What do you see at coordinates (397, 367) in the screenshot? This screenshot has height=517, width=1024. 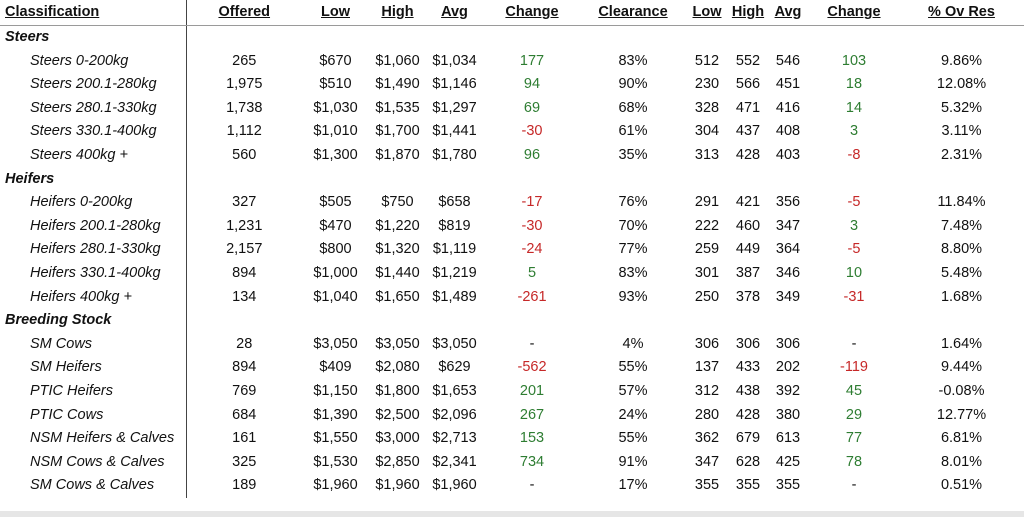 I see `cell-high: $2,080` at bounding box center [397, 367].